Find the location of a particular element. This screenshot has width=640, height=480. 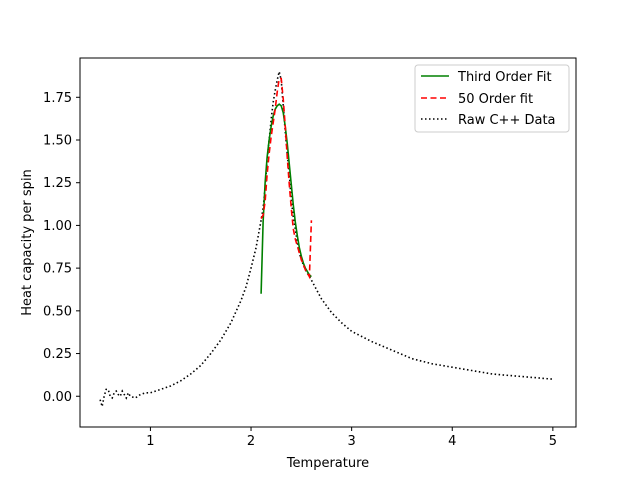

x-axis-label: Temperature is located at coordinates (327, 463).